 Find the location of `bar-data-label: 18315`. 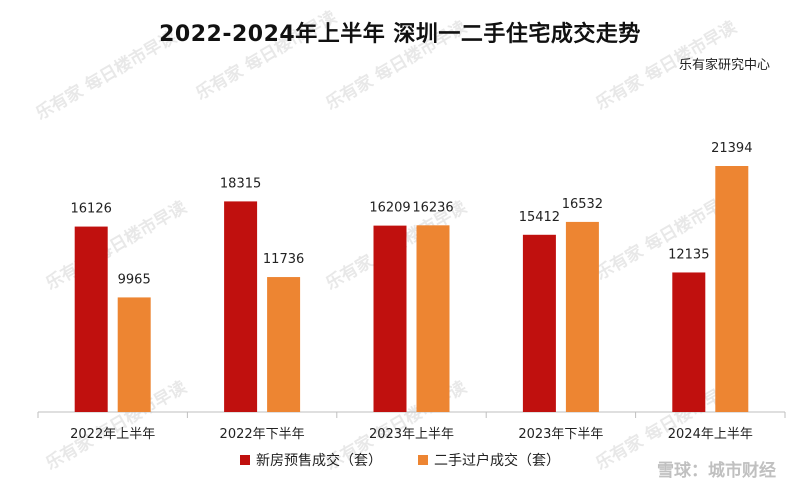

bar-data-label: 18315 is located at coordinates (240, 183).